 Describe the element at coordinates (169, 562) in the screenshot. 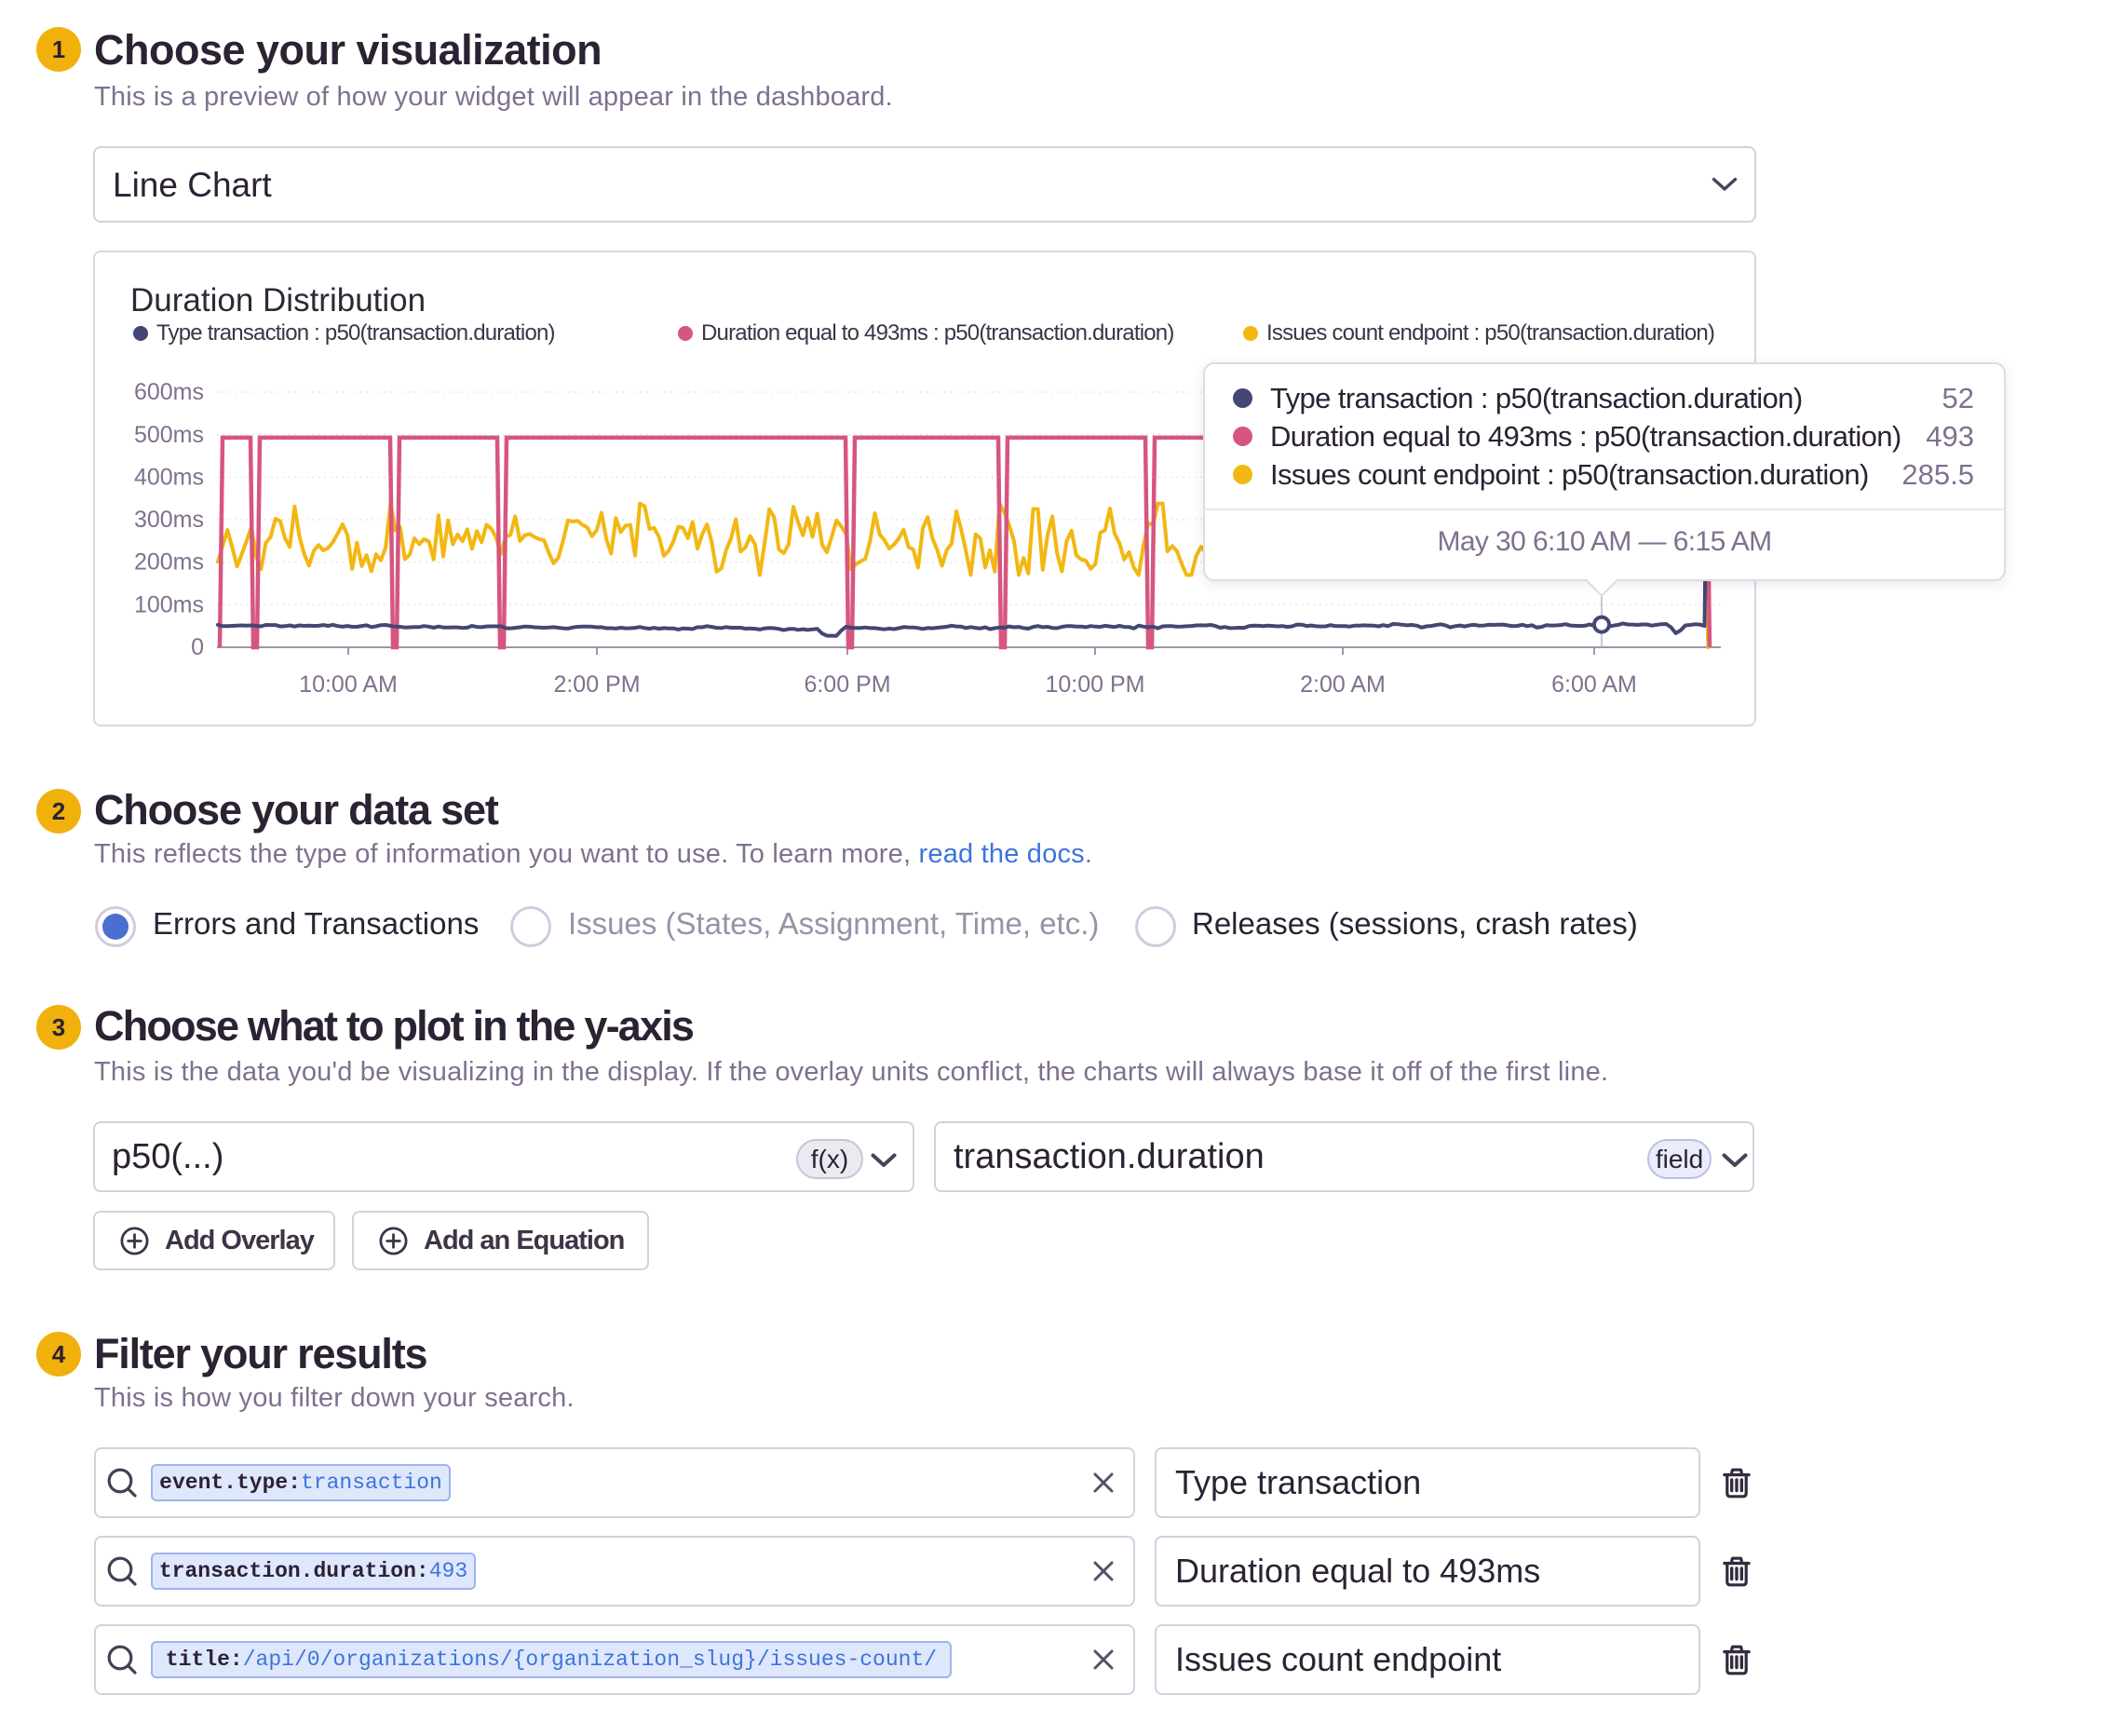

I see `svg-text: 200ms` at that location.